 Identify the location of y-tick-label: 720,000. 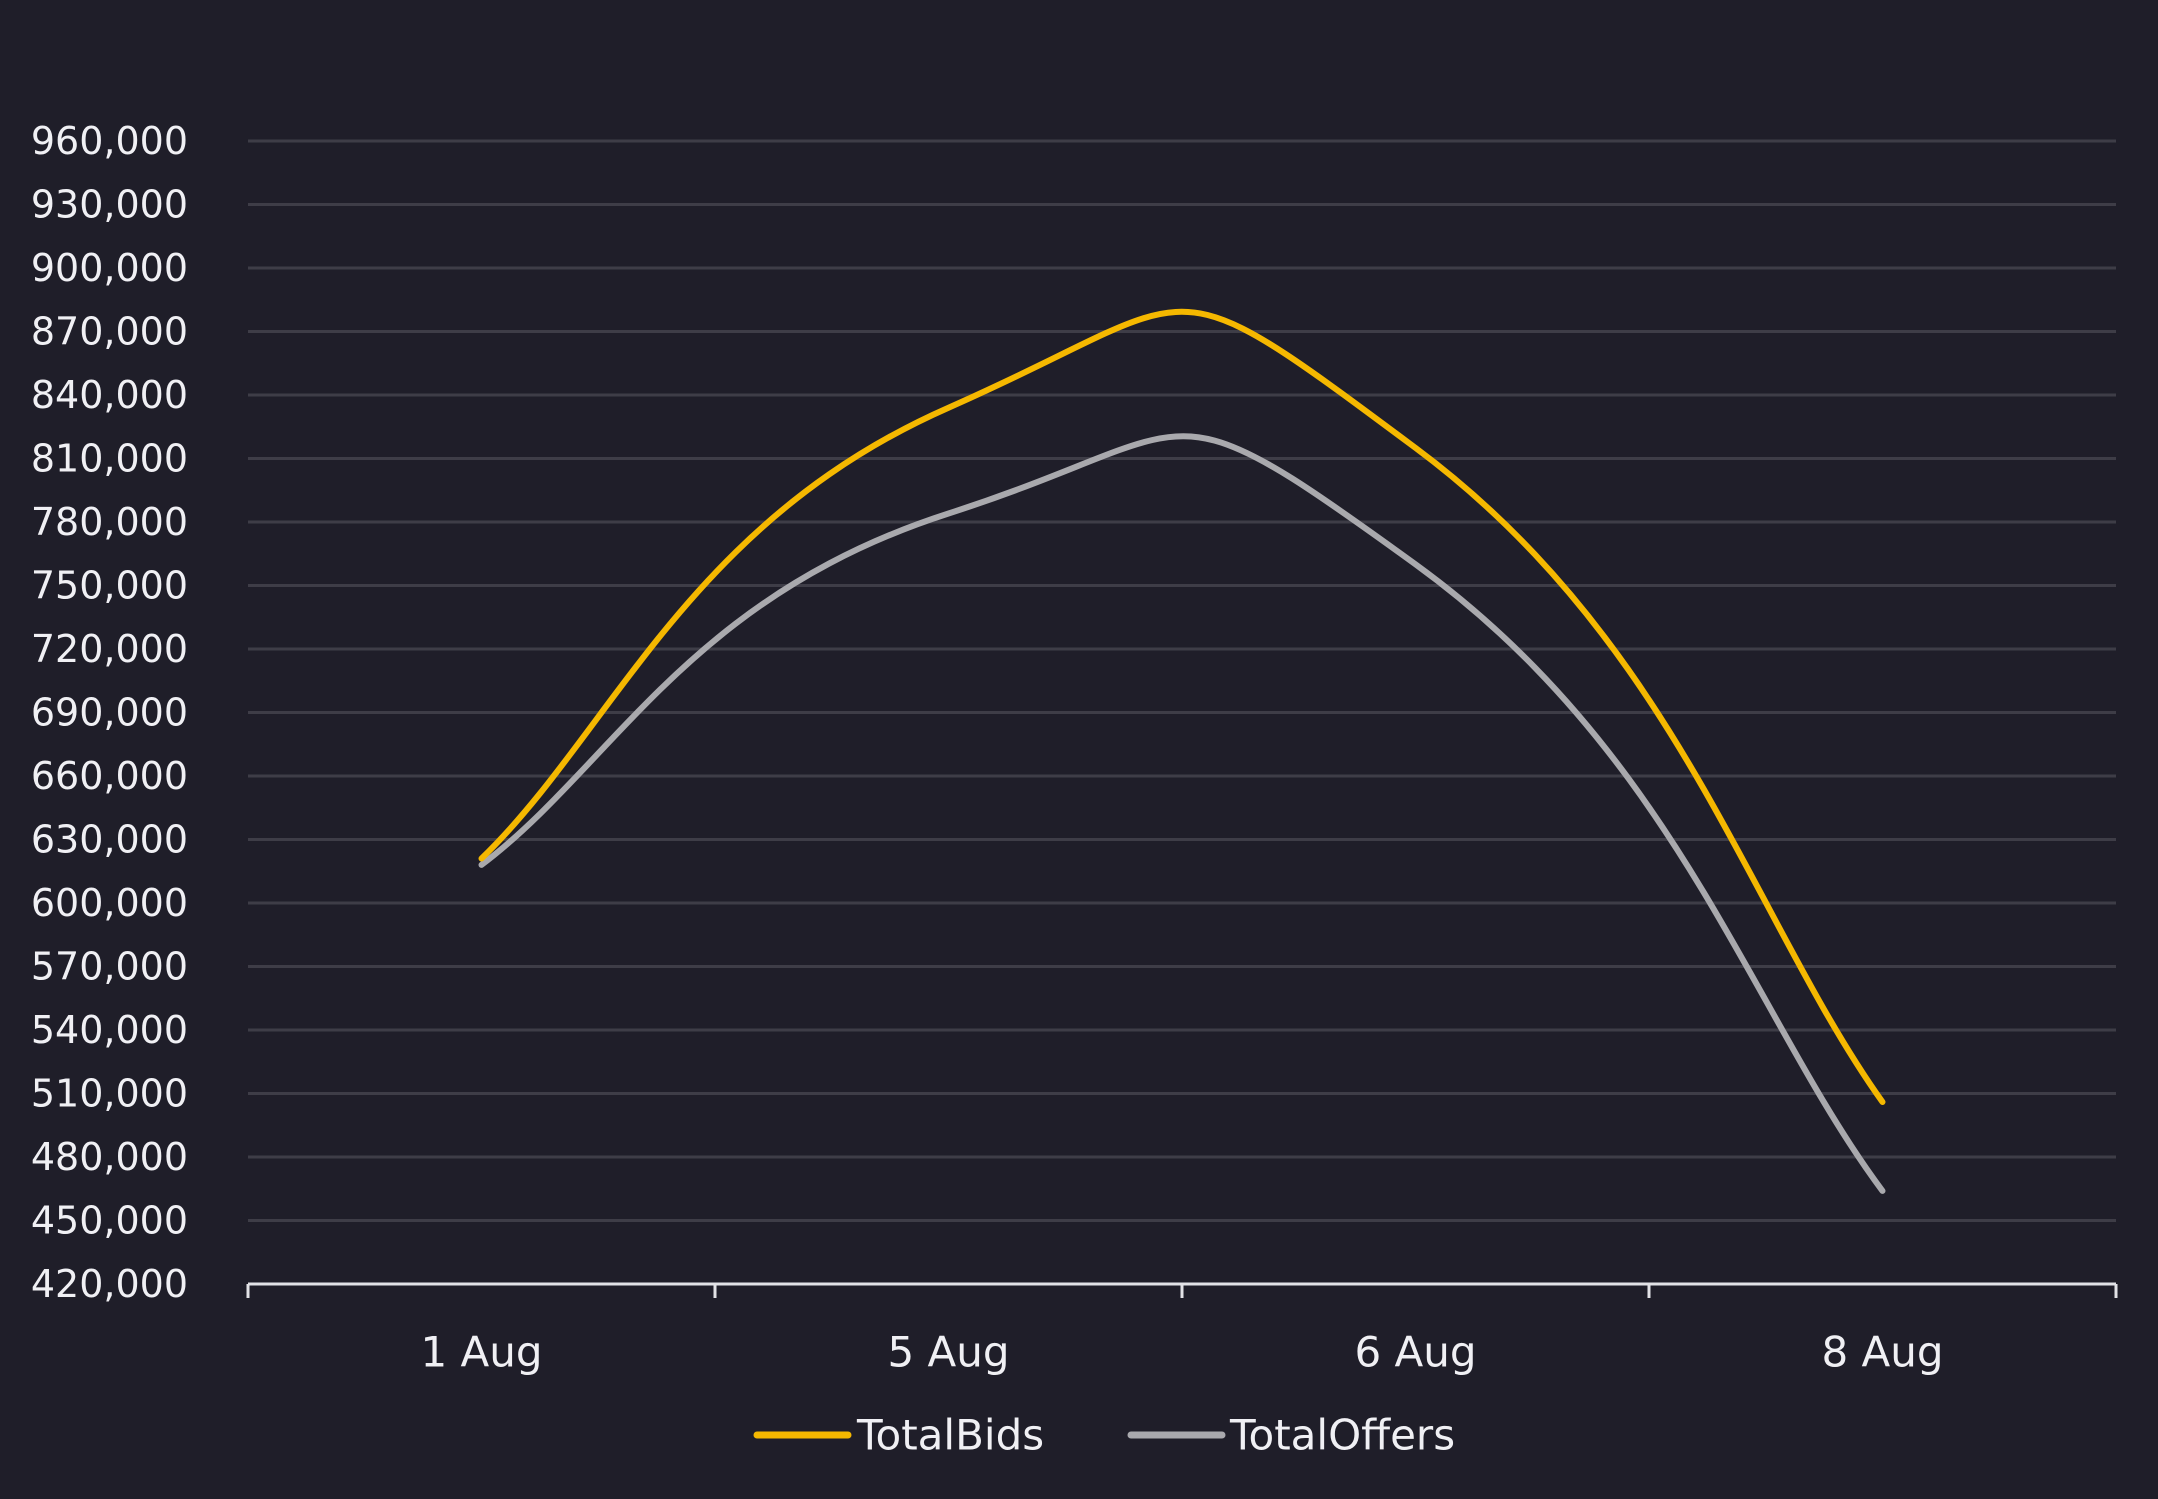
(109, 649).